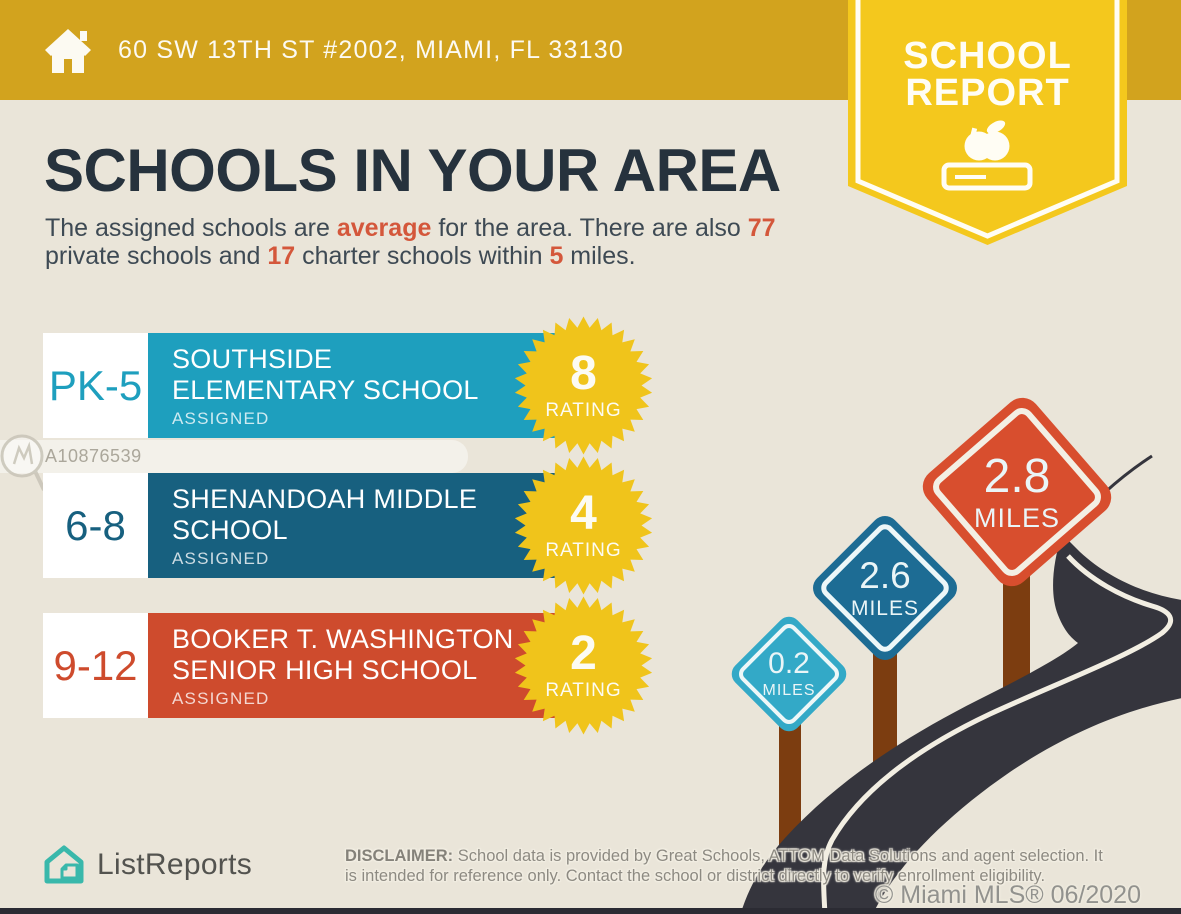 This screenshot has width=1181, height=914. What do you see at coordinates (95, 385) in the screenshot?
I see `grade-range: PK-5` at bounding box center [95, 385].